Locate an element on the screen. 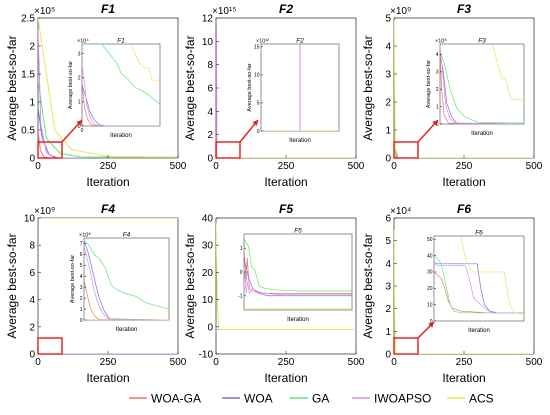 The width and height of the screenshot is (550, 415). subplot-title: F6 is located at coordinates (464, 209).